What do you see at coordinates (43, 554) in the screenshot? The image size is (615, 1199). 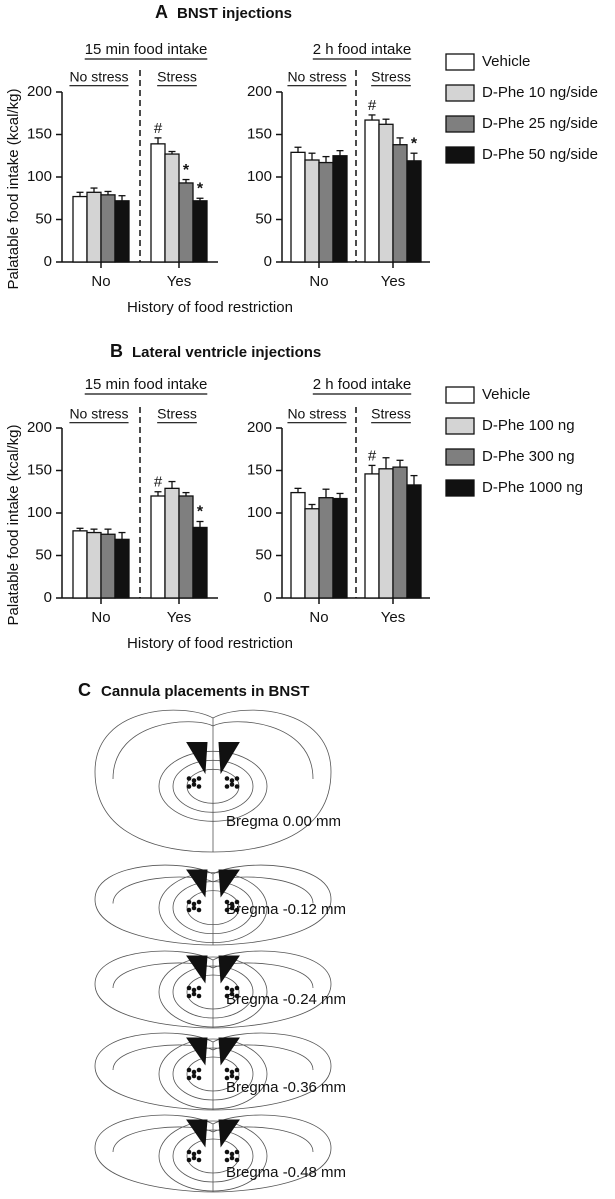 I see `y-tick-label: 50` at bounding box center [43, 554].